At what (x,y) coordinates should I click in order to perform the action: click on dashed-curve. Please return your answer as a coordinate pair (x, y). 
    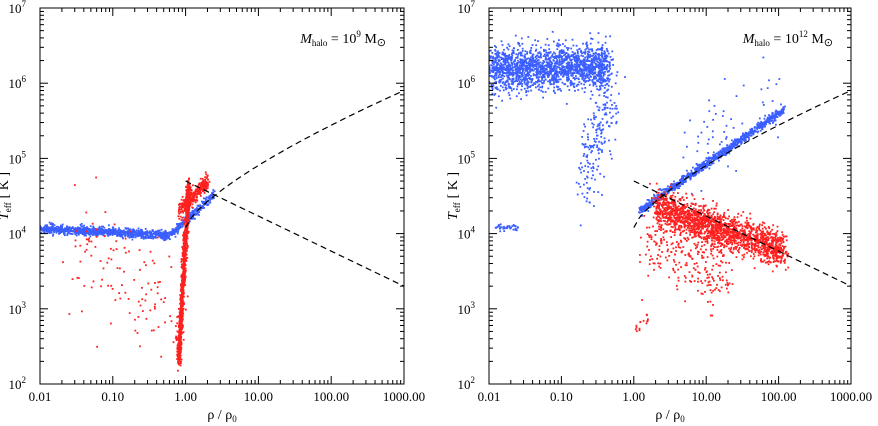
    Looking at the image, I should click on (294, 158).